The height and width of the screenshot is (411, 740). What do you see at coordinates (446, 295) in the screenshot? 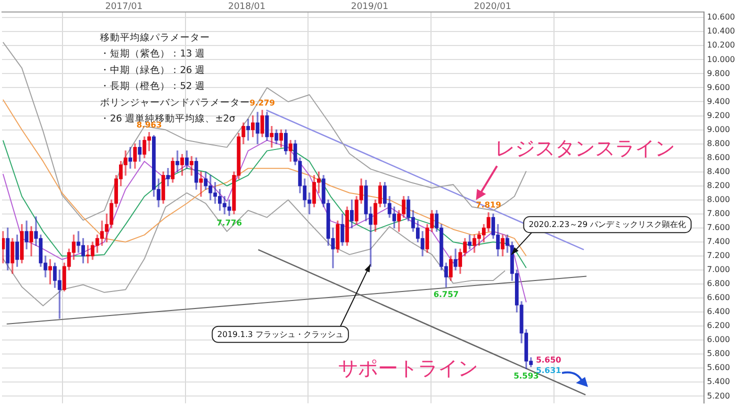
I see `annotation: 6.757` at bounding box center [446, 295].